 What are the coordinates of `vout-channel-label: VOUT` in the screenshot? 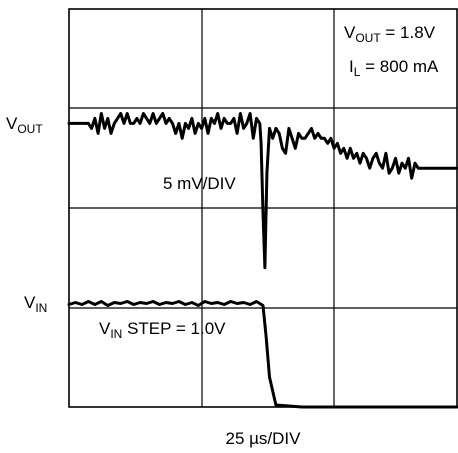 It's located at (24, 125).